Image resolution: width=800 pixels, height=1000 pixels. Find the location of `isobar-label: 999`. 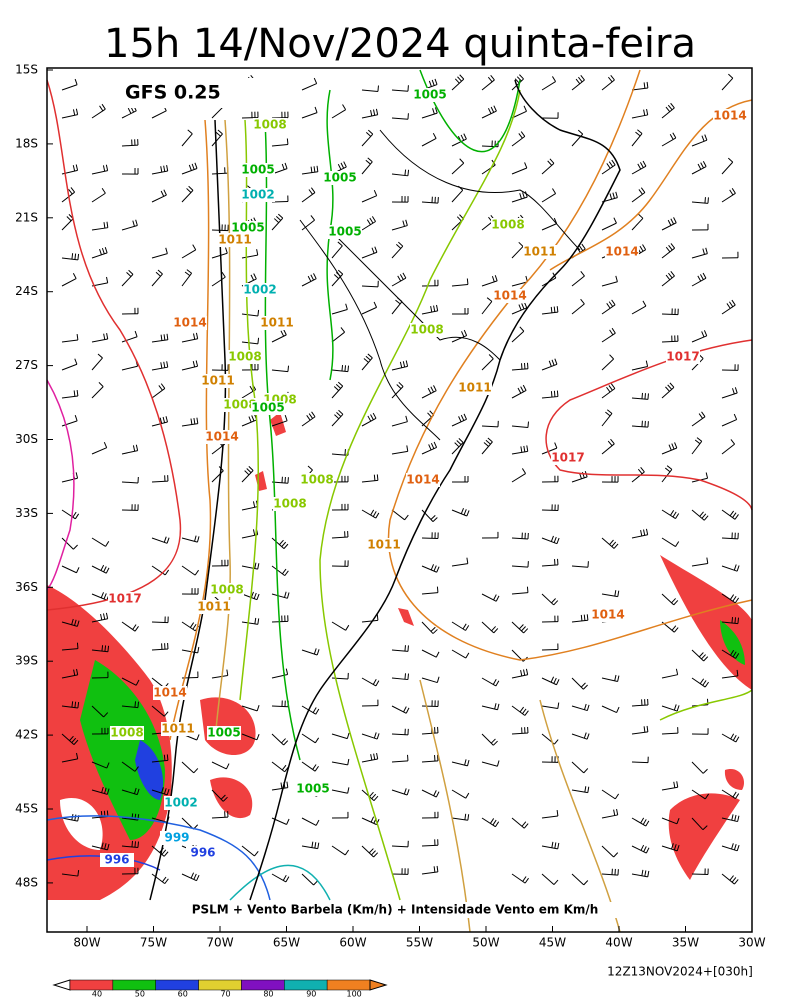

isobar-label: 999 is located at coordinates (176, 838).